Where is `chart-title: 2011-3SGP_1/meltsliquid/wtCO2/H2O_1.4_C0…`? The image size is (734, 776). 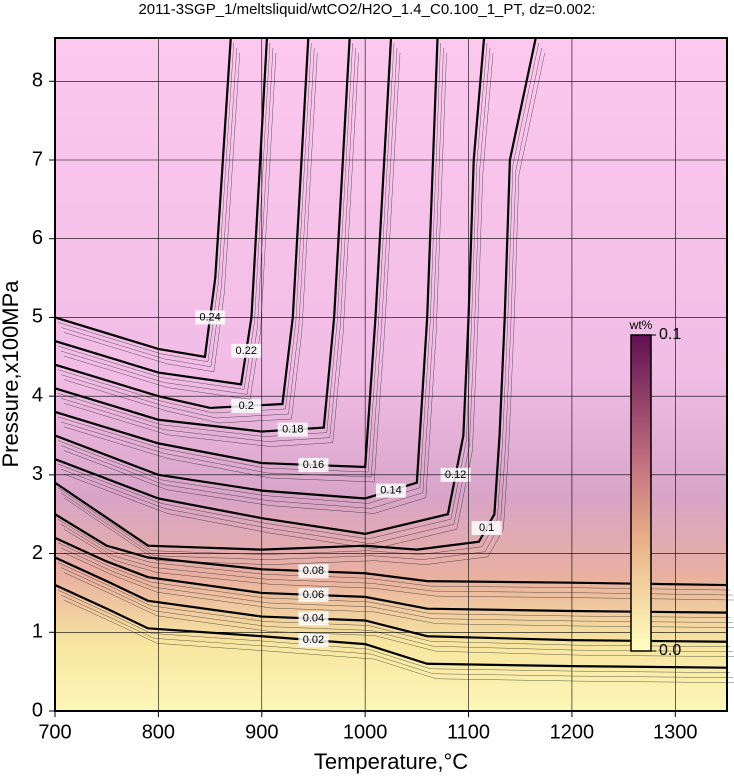
chart-title: 2011-3SGP_1/meltsliquid/wtCO2/H2O_1.4_C0… is located at coordinates (366, 9).